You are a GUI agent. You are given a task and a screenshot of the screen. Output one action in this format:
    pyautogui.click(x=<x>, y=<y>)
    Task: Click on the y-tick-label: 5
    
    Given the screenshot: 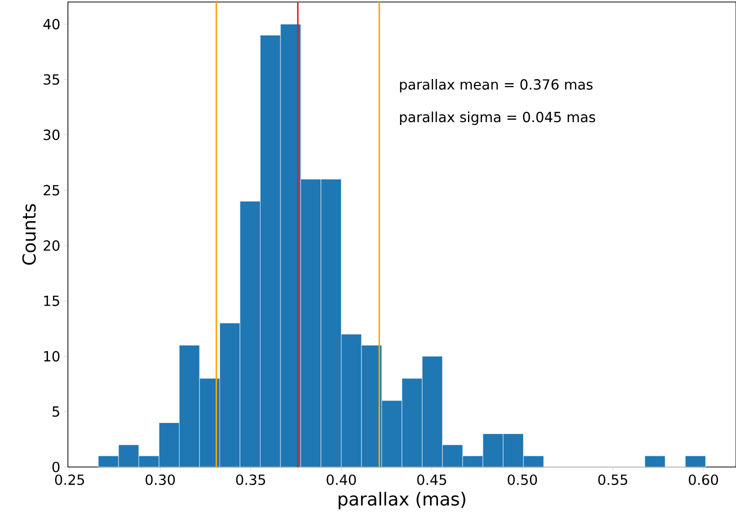 What is the action you would take?
    pyautogui.click(x=56, y=411)
    